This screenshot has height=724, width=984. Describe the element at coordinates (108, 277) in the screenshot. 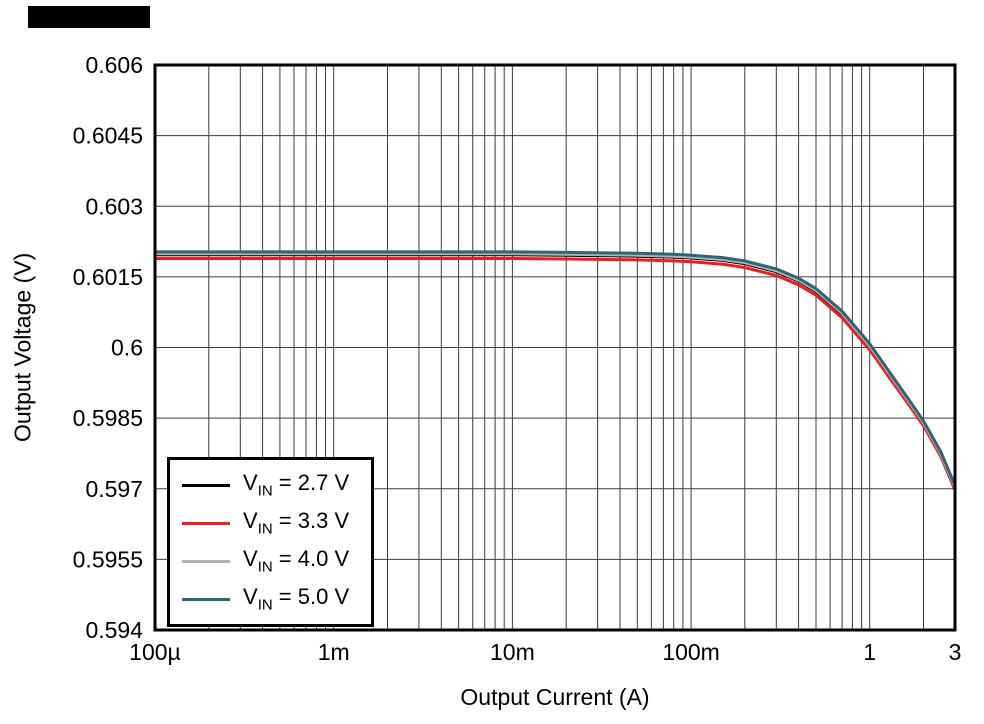

I see `y-tick-label: 0.6015` at that location.